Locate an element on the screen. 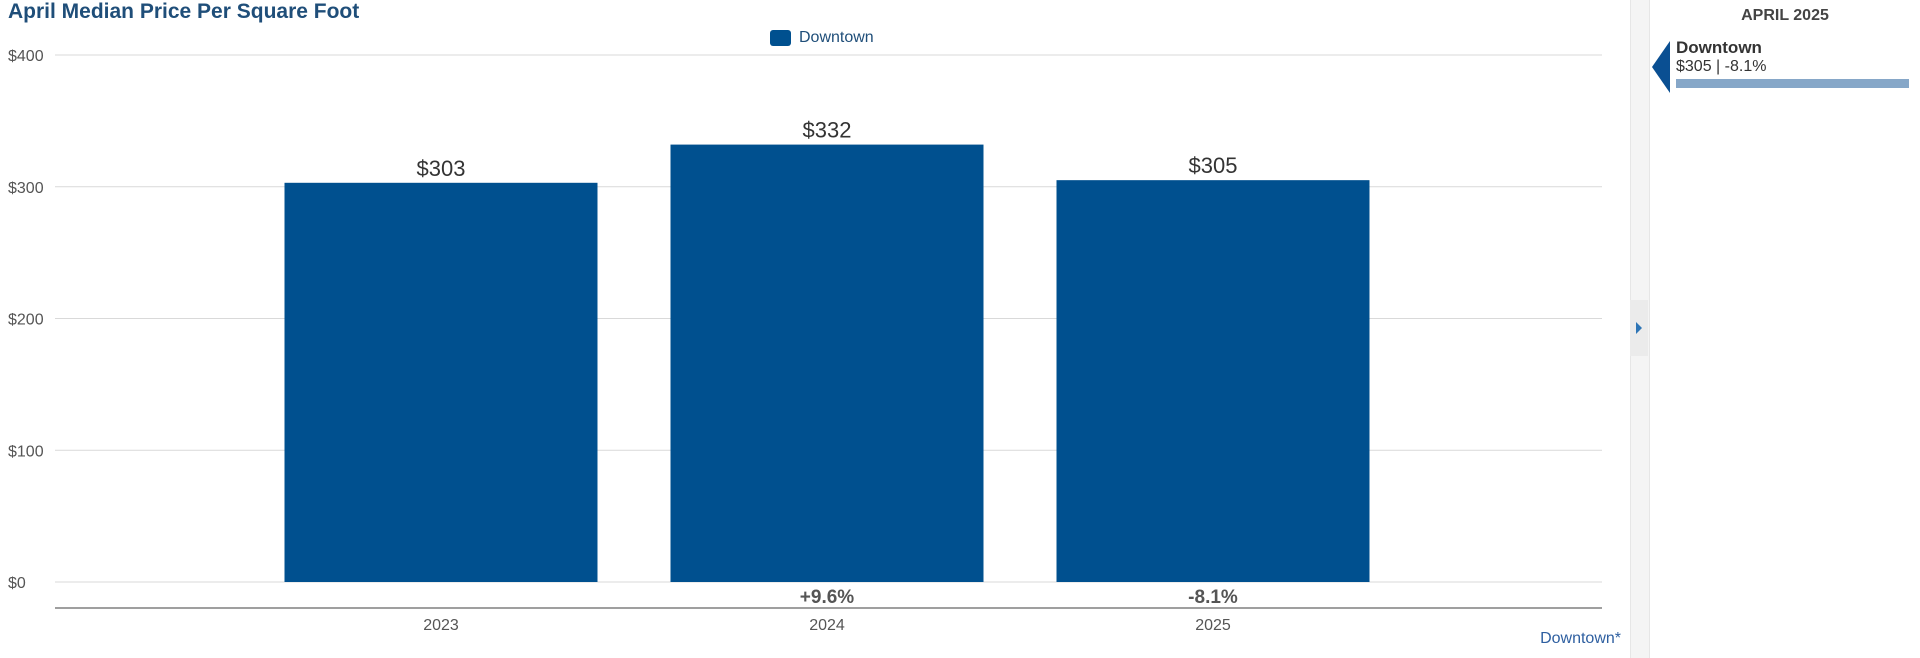 The image size is (1920, 658). legend: Downtown is located at coordinates (822, 38).